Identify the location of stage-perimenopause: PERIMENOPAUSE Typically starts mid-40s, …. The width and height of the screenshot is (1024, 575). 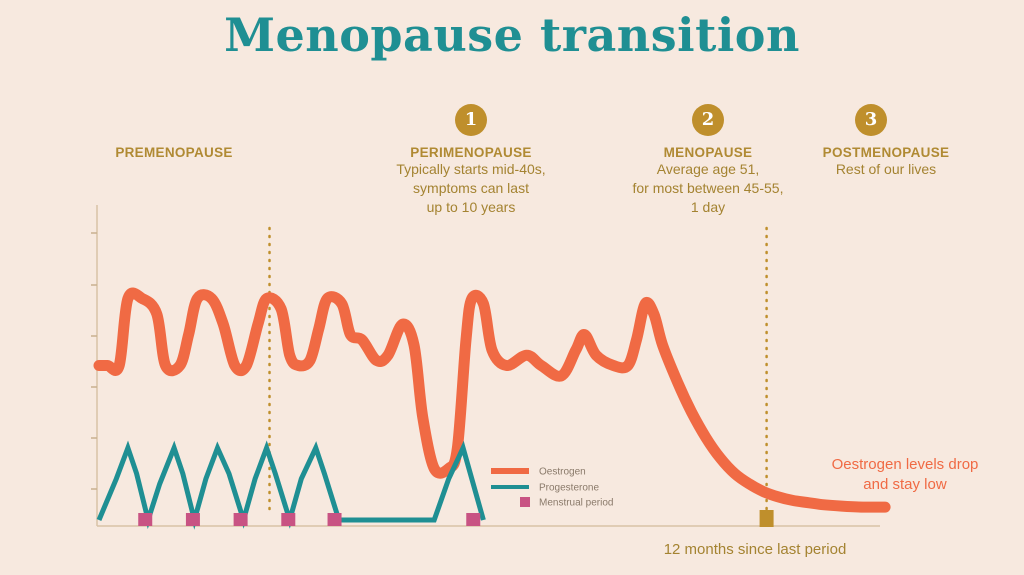
(471, 181).